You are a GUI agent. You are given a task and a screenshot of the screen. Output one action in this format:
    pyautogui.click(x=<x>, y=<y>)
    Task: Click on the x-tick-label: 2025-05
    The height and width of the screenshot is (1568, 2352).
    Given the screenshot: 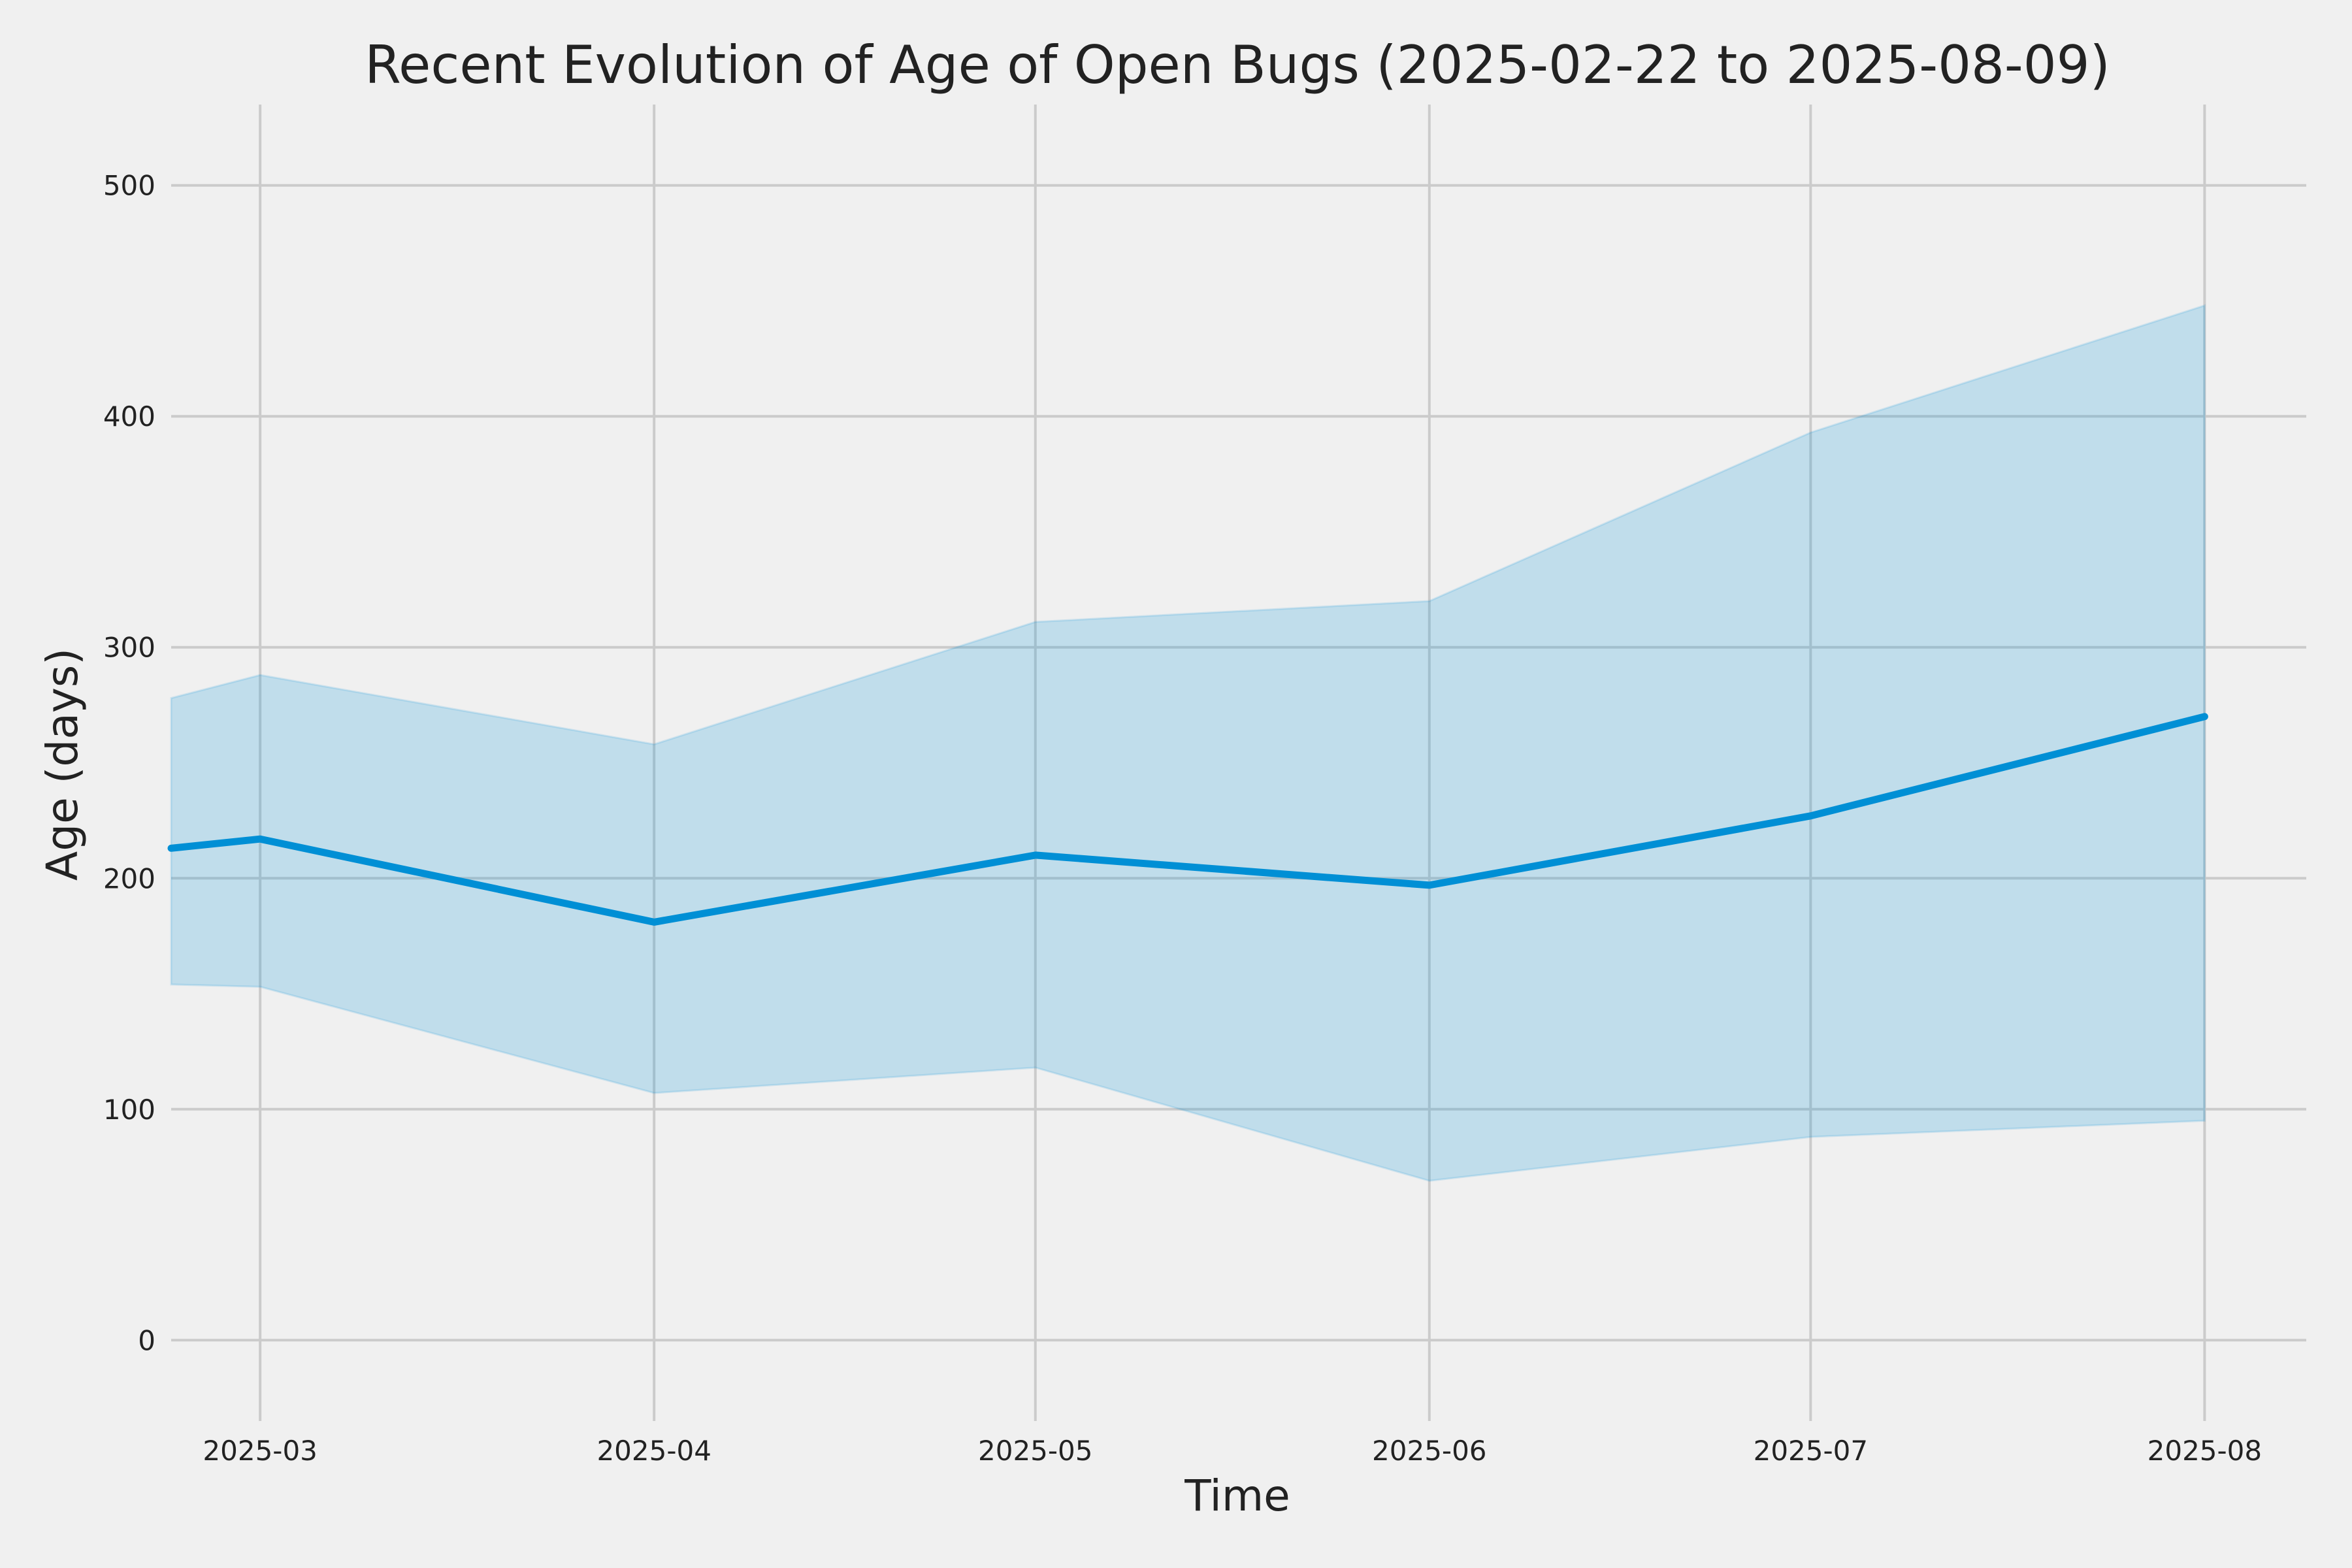 What is the action you would take?
    pyautogui.click(x=1035, y=1451)
    